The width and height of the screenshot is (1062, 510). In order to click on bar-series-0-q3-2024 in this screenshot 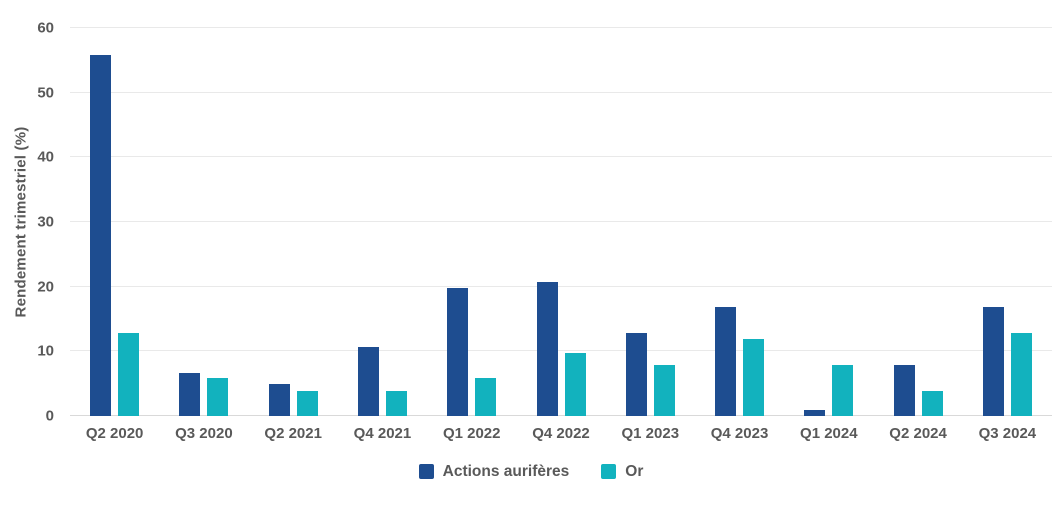, I will do `click(993, 361)`.